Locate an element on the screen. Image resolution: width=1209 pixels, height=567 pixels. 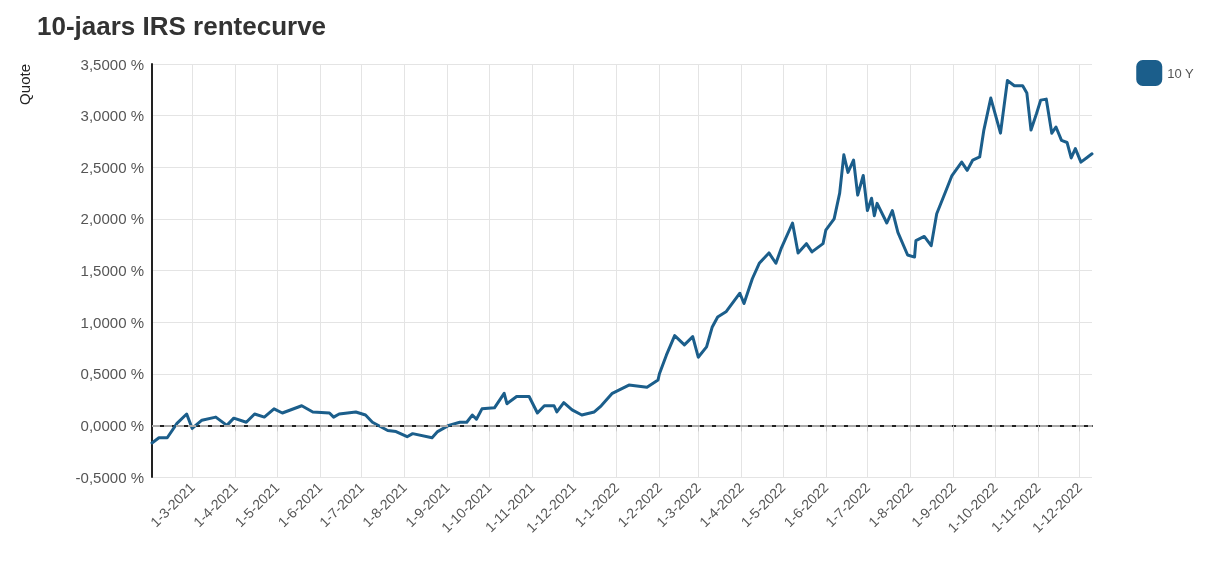
y-tick-label: 3,0000 % is located at coordinates (112, 116).